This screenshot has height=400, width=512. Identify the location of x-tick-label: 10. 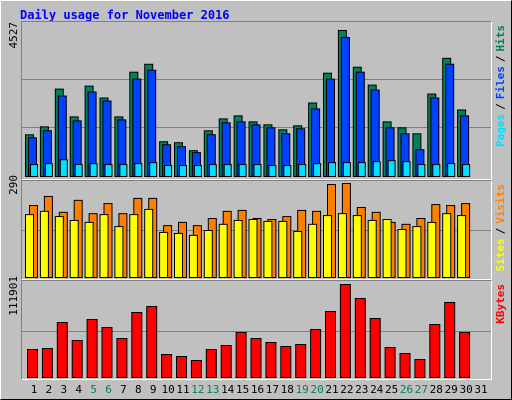
(167, 389).